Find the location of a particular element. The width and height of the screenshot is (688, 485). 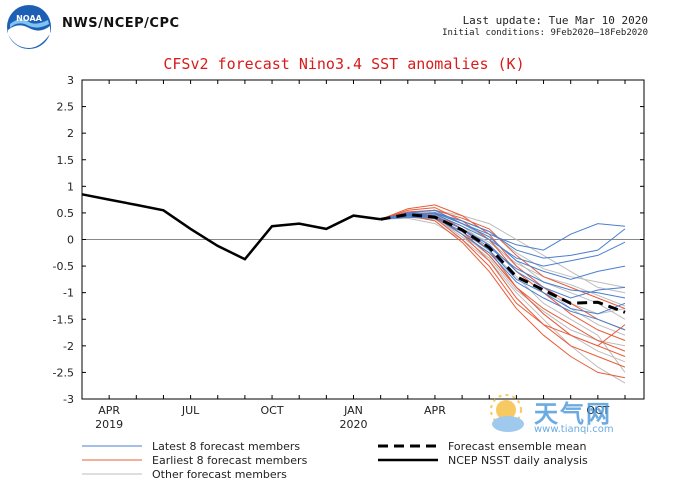

noaa-logo: NOAA is located at coordinates (29, 27).